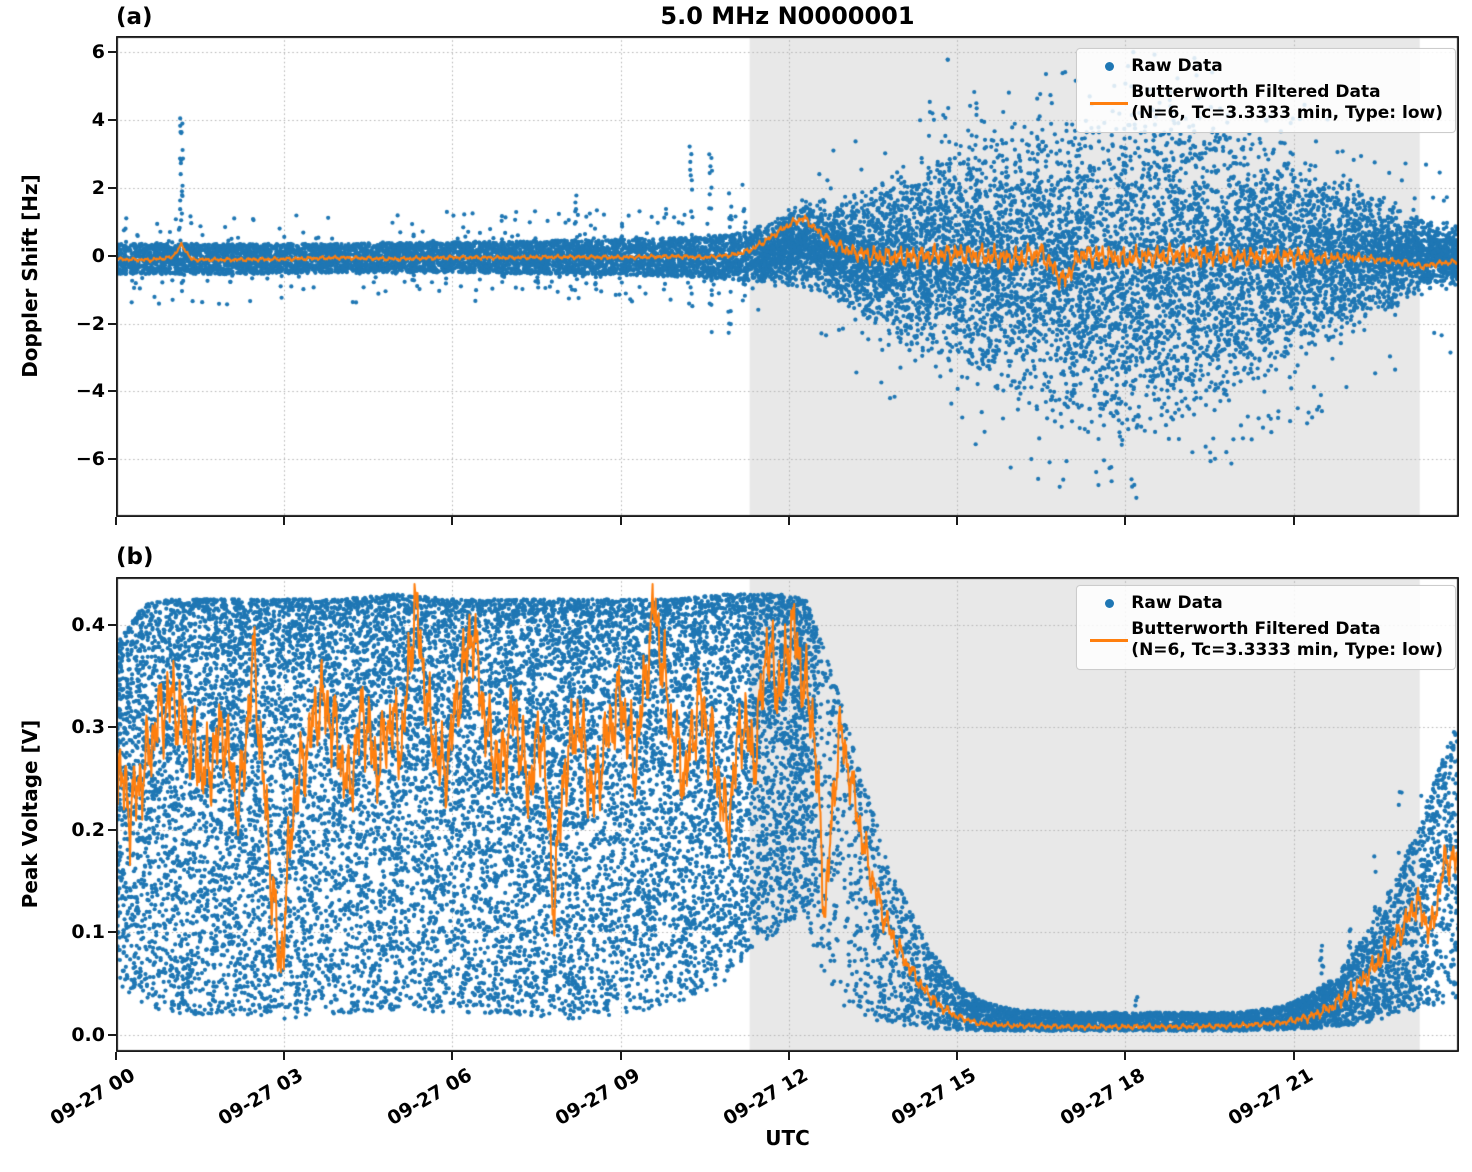 This screenshot has width=1472, height=1172. What do you see at coordinates (92, 1097) in the screenshot?
I see `x-tick-label: 09-27 00` at bounding box center [92, 1097].